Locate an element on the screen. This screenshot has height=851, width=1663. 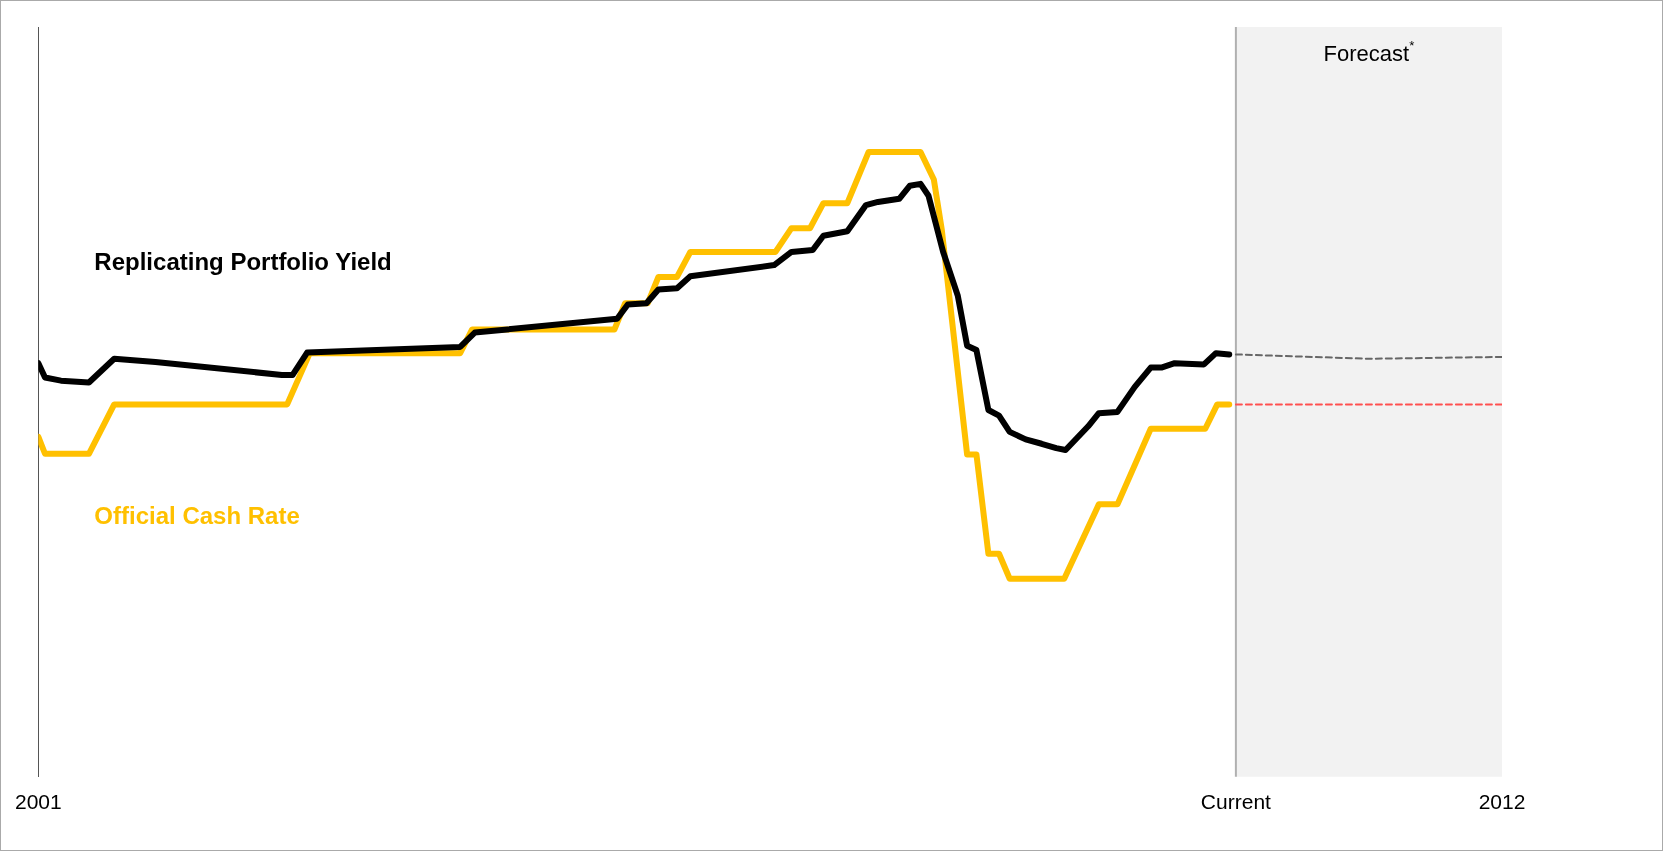
text: Replicating Portfolio Yield is located at coordinates (243, 261).